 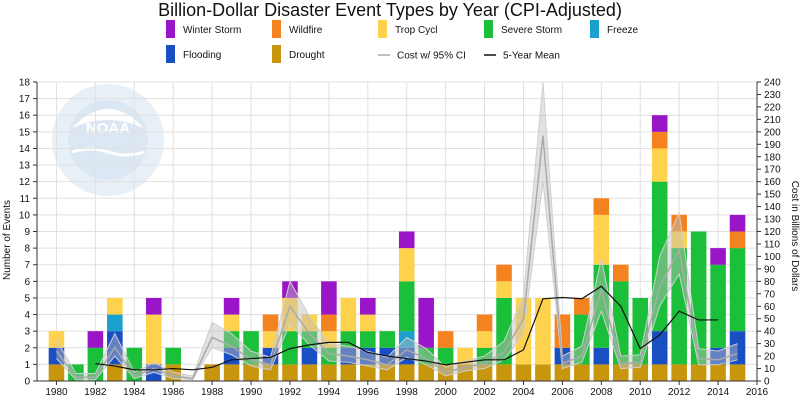 I want to click on legend-label-trop-cycl: Trop Cycl, so click(x=416, y=30).